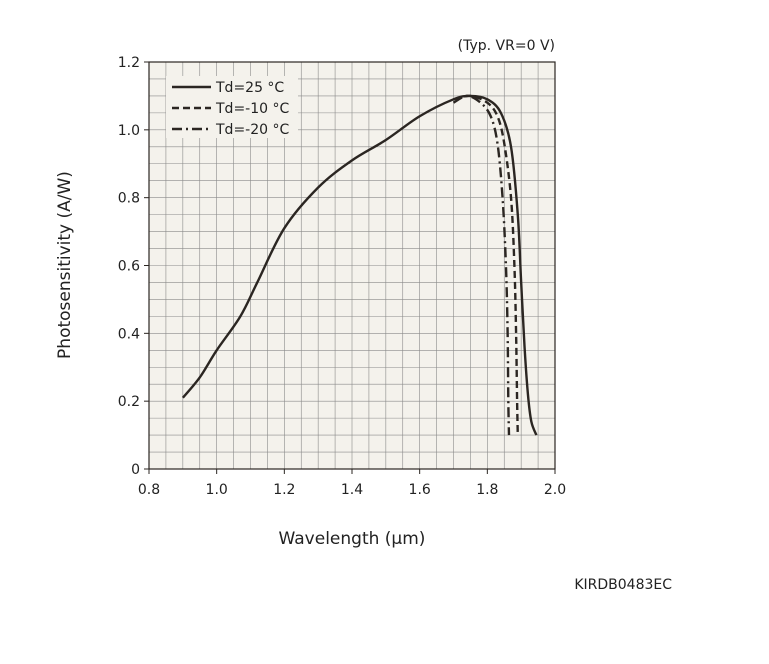 The height and width of the screenshot is (664, 769). What do you see at coordinates (129, 402) in the screenshot?
I see `y-tick-label: 0.2` at bounding box center [129, 402].